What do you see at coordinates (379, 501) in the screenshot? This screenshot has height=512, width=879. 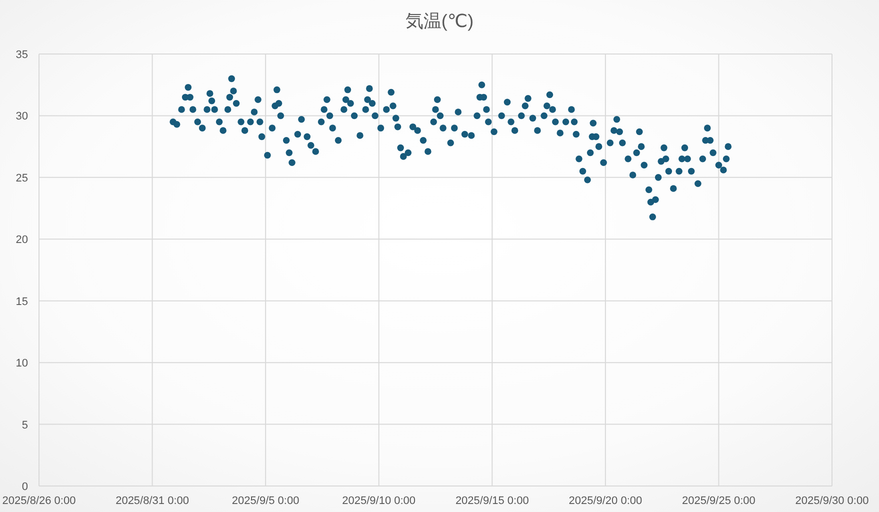 I see `x-tick-label: 2025/9/10 0:00` at bounding box center [379, 501].